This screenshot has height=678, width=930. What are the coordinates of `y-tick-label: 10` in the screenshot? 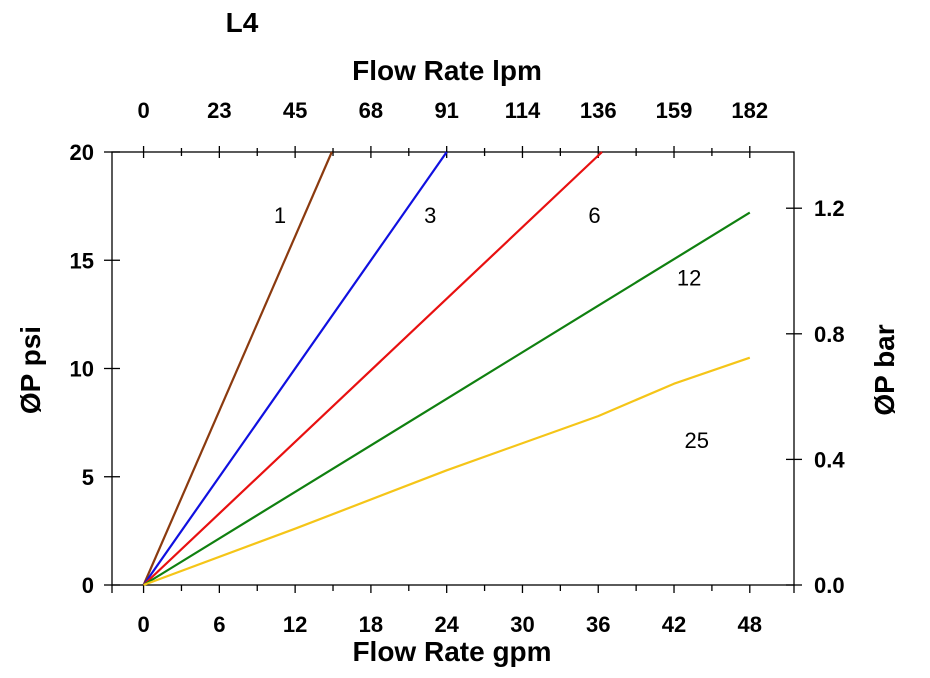 It's located at (82, 369).